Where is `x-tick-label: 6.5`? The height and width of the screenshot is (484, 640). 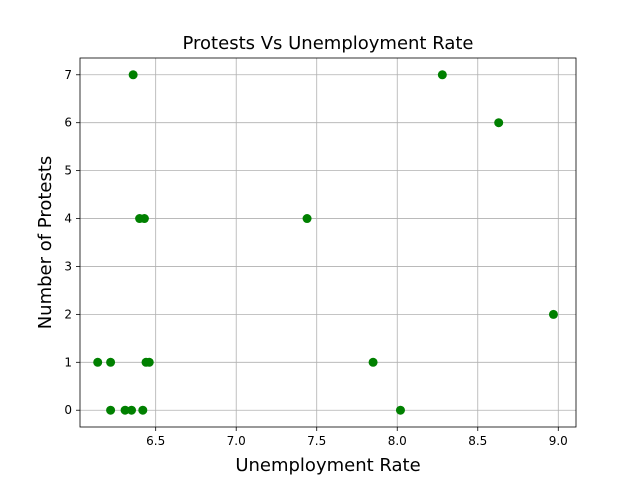 x-tick-label: 6.5 is located at coordinates (155, 441).